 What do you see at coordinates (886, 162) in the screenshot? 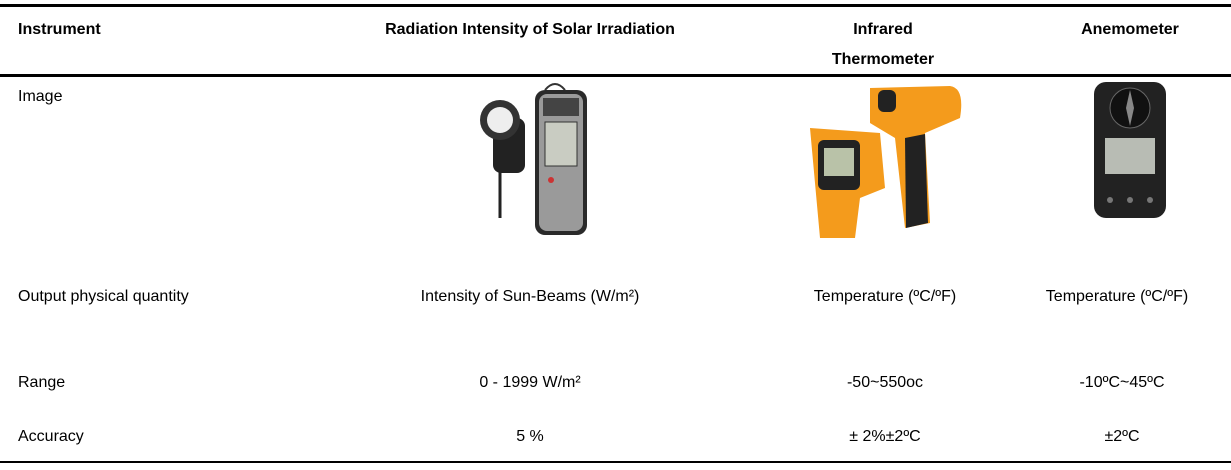
I see `infrared-thermometer-image` at bounding box center [886, 162].